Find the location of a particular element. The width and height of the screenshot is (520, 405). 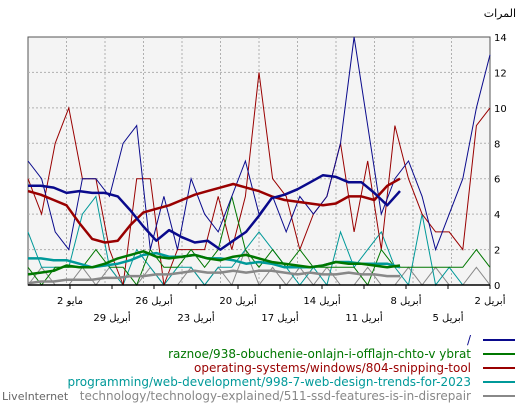

y-axis-title: المرات is located at coordinates (500, 13).